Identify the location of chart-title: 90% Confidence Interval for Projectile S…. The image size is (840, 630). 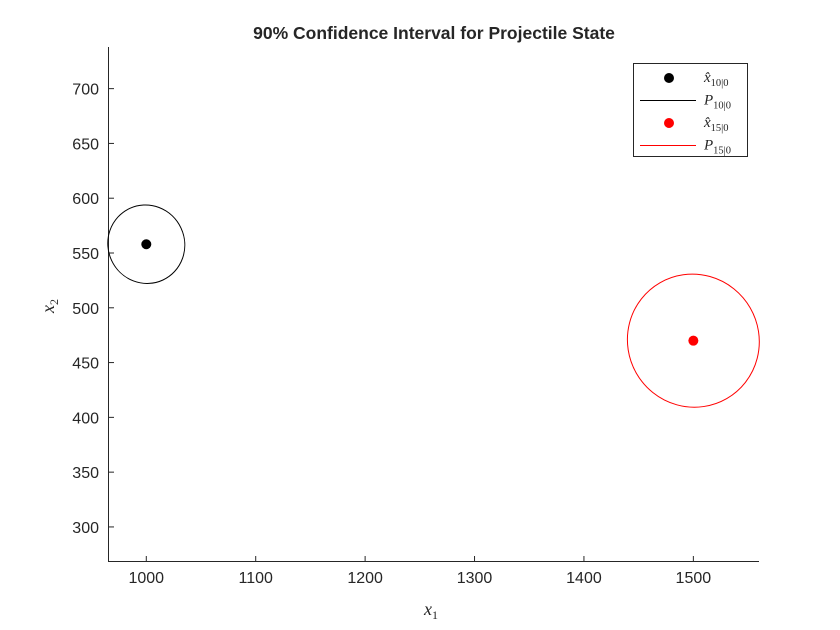
(434, 33).